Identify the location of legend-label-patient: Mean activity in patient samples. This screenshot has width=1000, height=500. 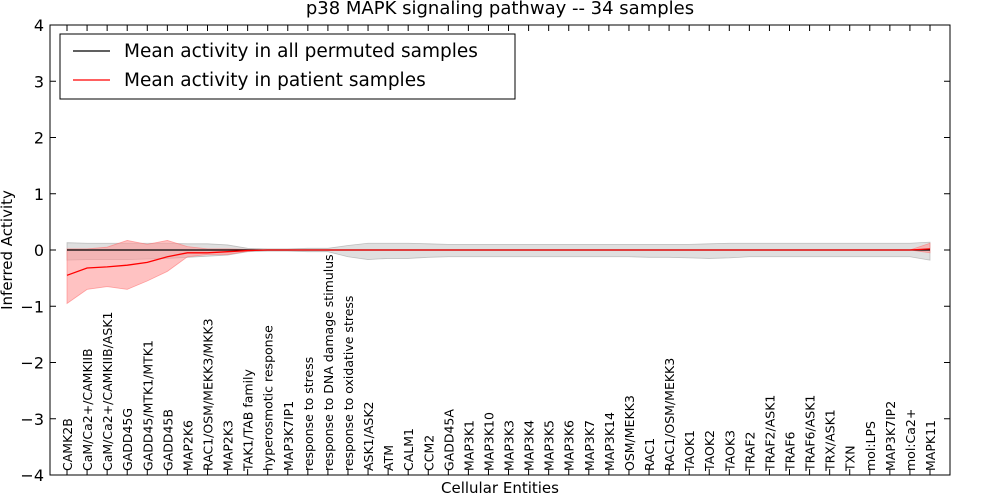
(275, 80).